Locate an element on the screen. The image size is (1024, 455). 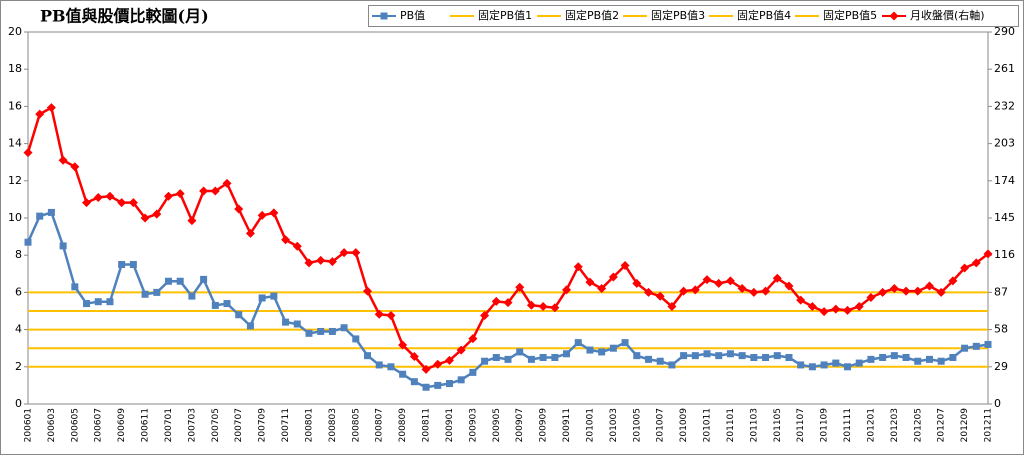
y-tick-label: 12 is located at coordinates (15, 180).